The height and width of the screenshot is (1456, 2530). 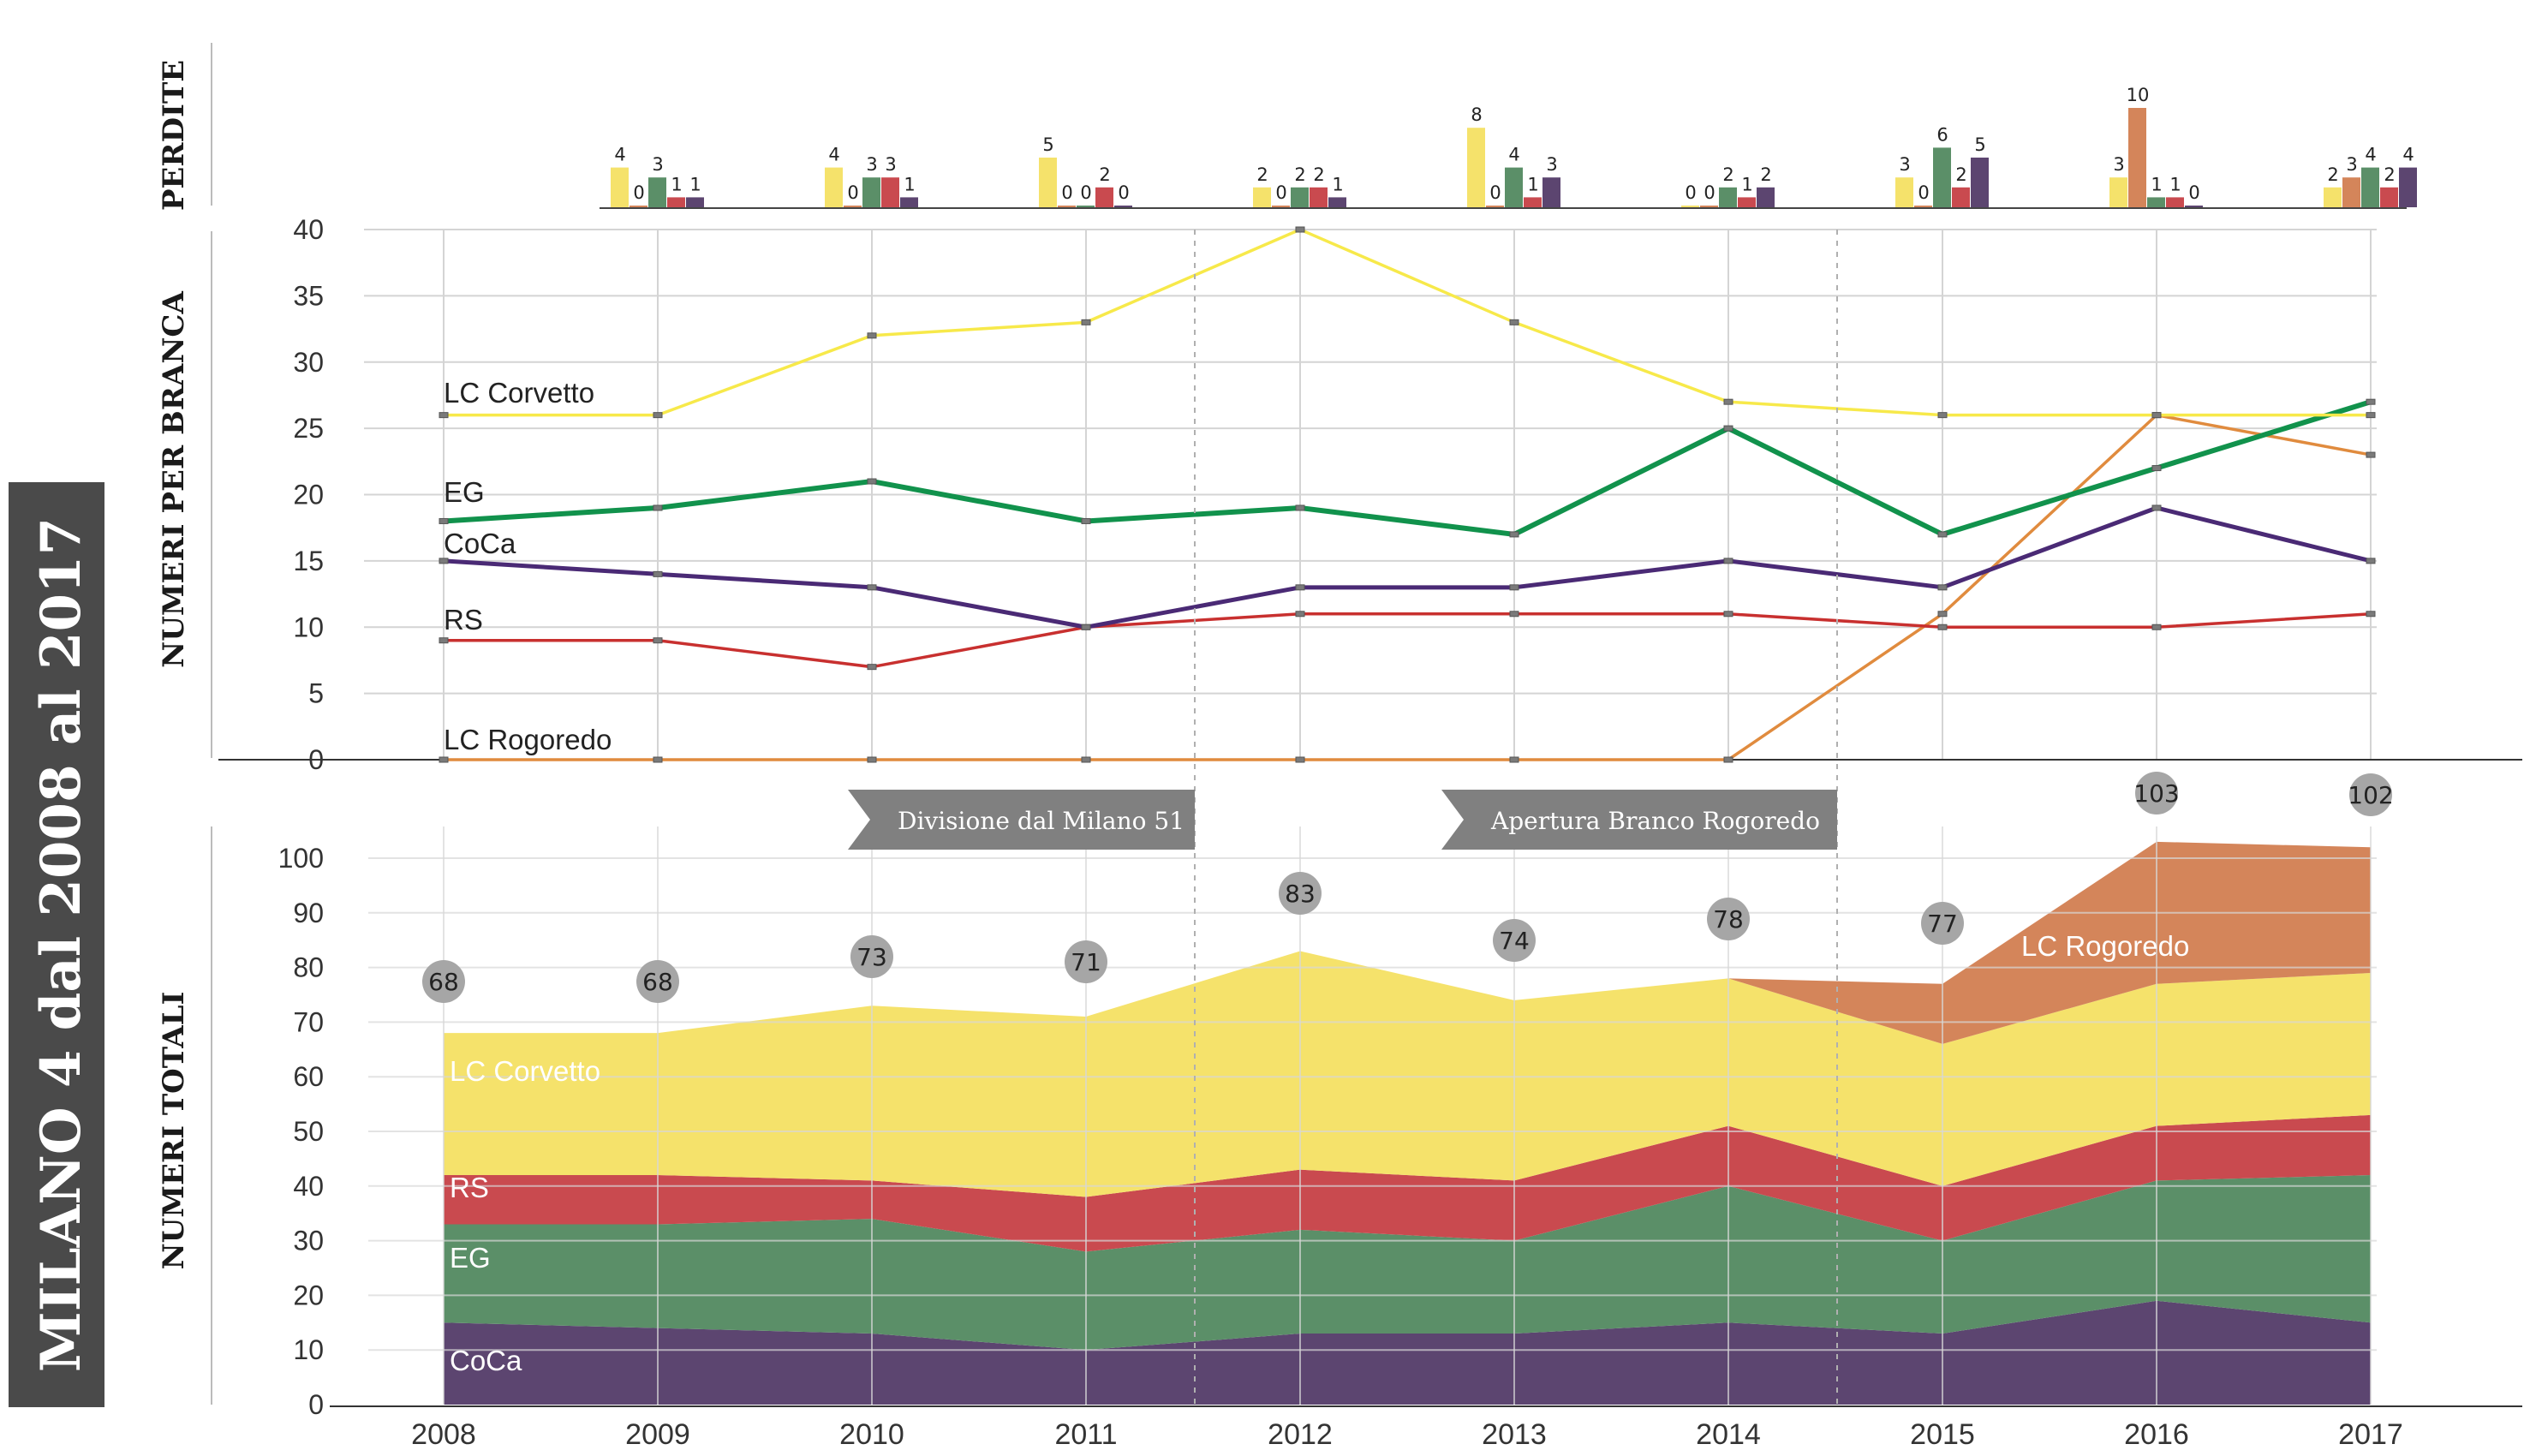 What do you see at coordinates (174, 136) in the screenshot?
I see `losses-section-label: PERDITE` at bounding box center [174, 136].